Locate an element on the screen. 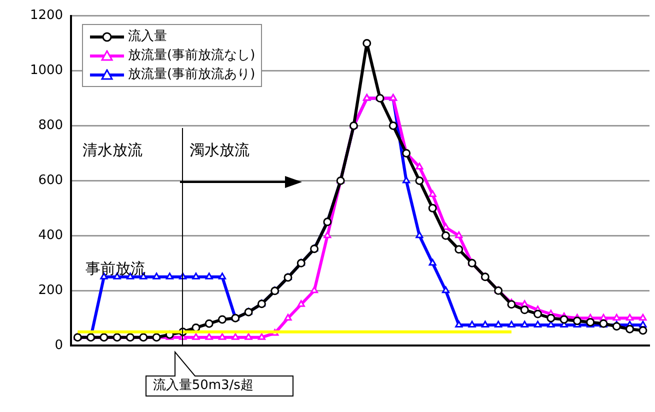  y-tick-label: 1200 is located at coordinates (47, 16).